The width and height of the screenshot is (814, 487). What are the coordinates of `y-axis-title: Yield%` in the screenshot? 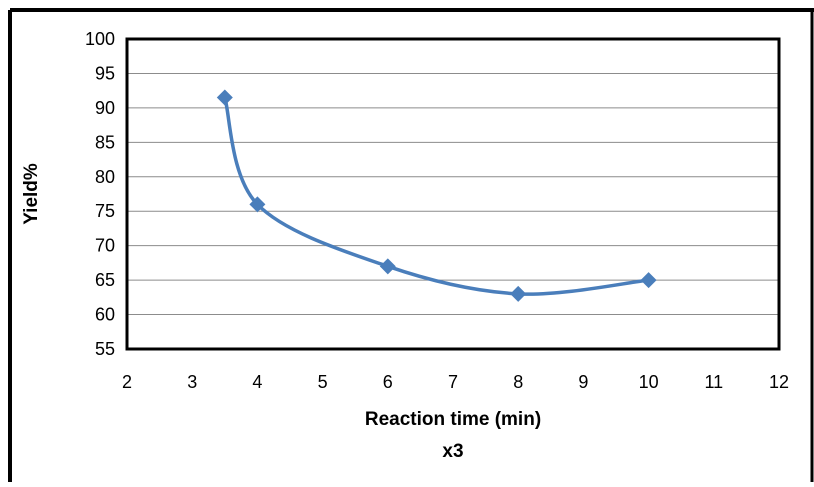 It's located at (31, 194).